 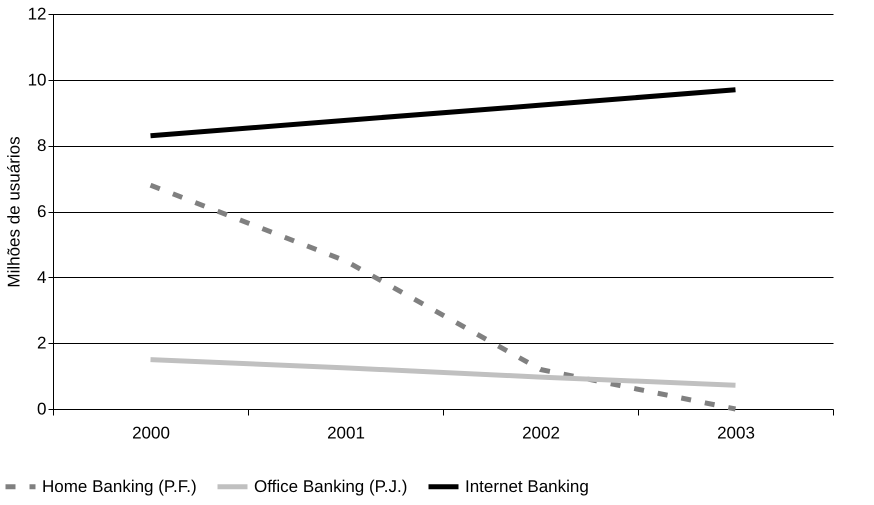 I want to click on x-tick-label: 2003, so click(x=736, y=433).